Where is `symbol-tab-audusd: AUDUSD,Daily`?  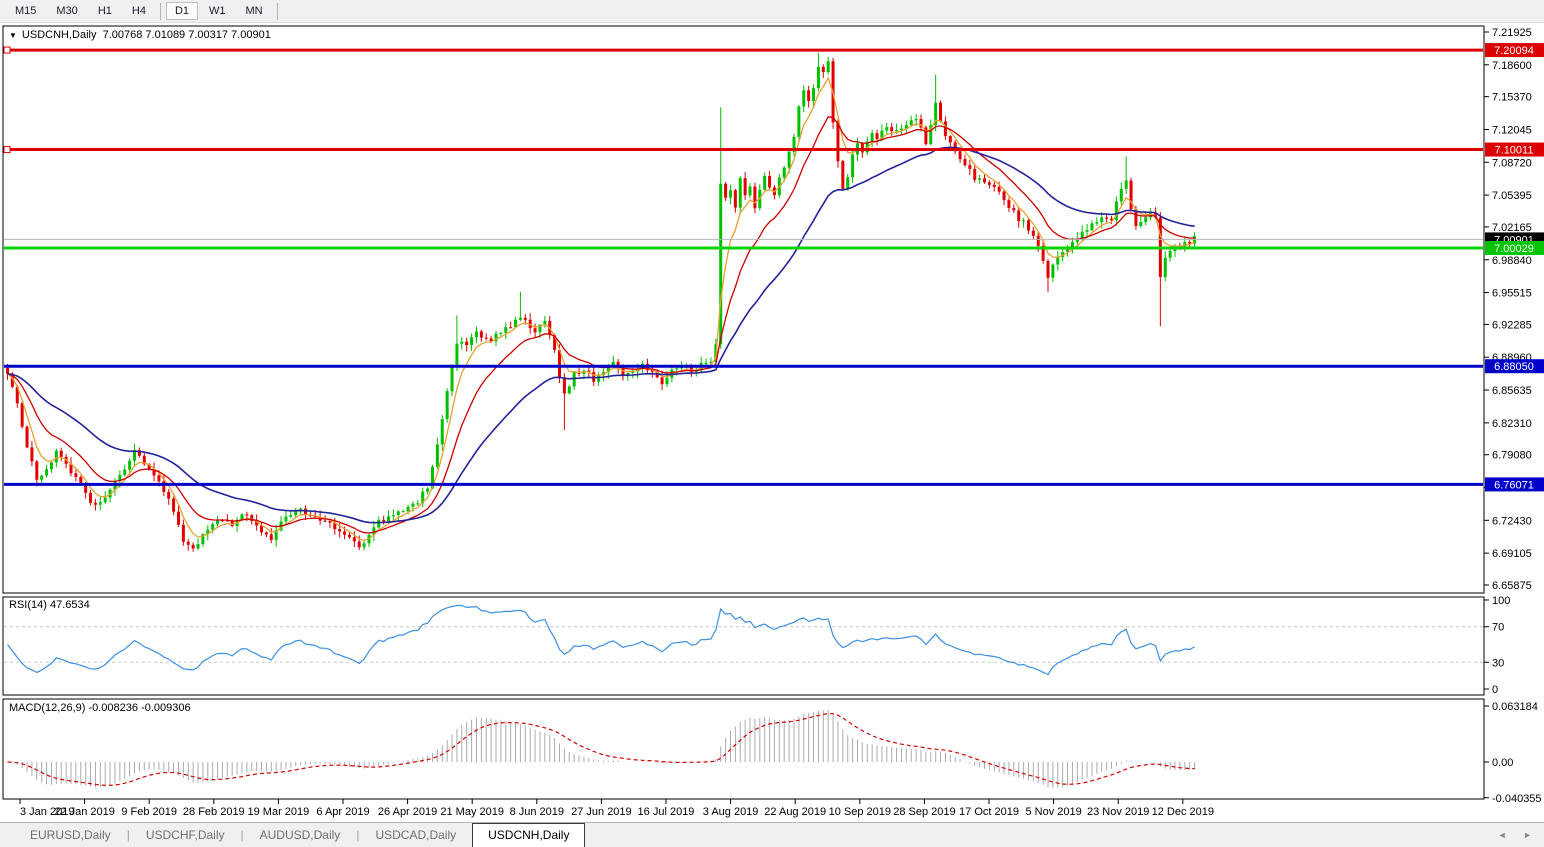
symbol-tab-audusd: AUDUSD,Daily is located at coordinates (300, 835).